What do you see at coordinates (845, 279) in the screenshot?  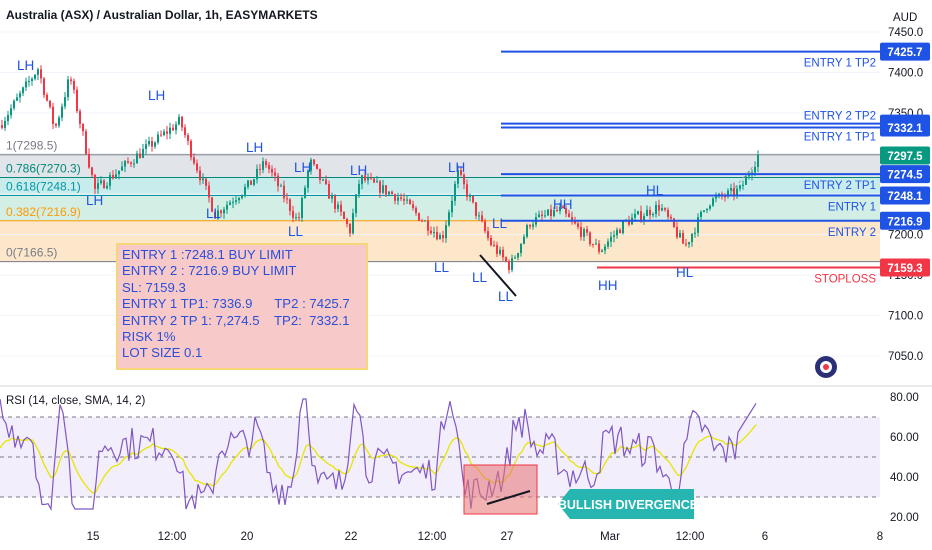 I see `level-label: STOPLOSS` at bounding box center [845, 279].